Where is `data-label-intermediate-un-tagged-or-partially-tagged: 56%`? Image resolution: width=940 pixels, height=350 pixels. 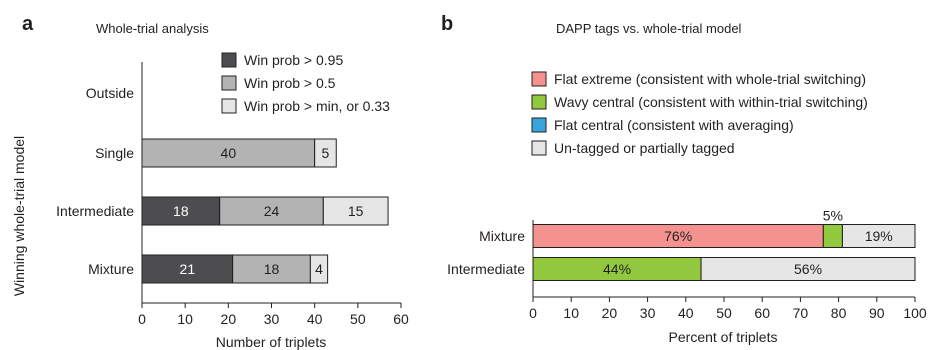 data-label-intermediate-un-tagged-or-partially-tagged: 56% is located at coordinates (808, 269).